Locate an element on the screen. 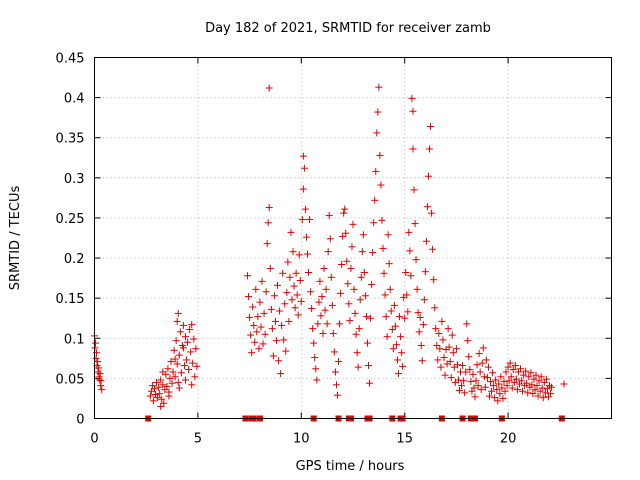  x-tick-label: 20 is located at coordinates (508, 439).